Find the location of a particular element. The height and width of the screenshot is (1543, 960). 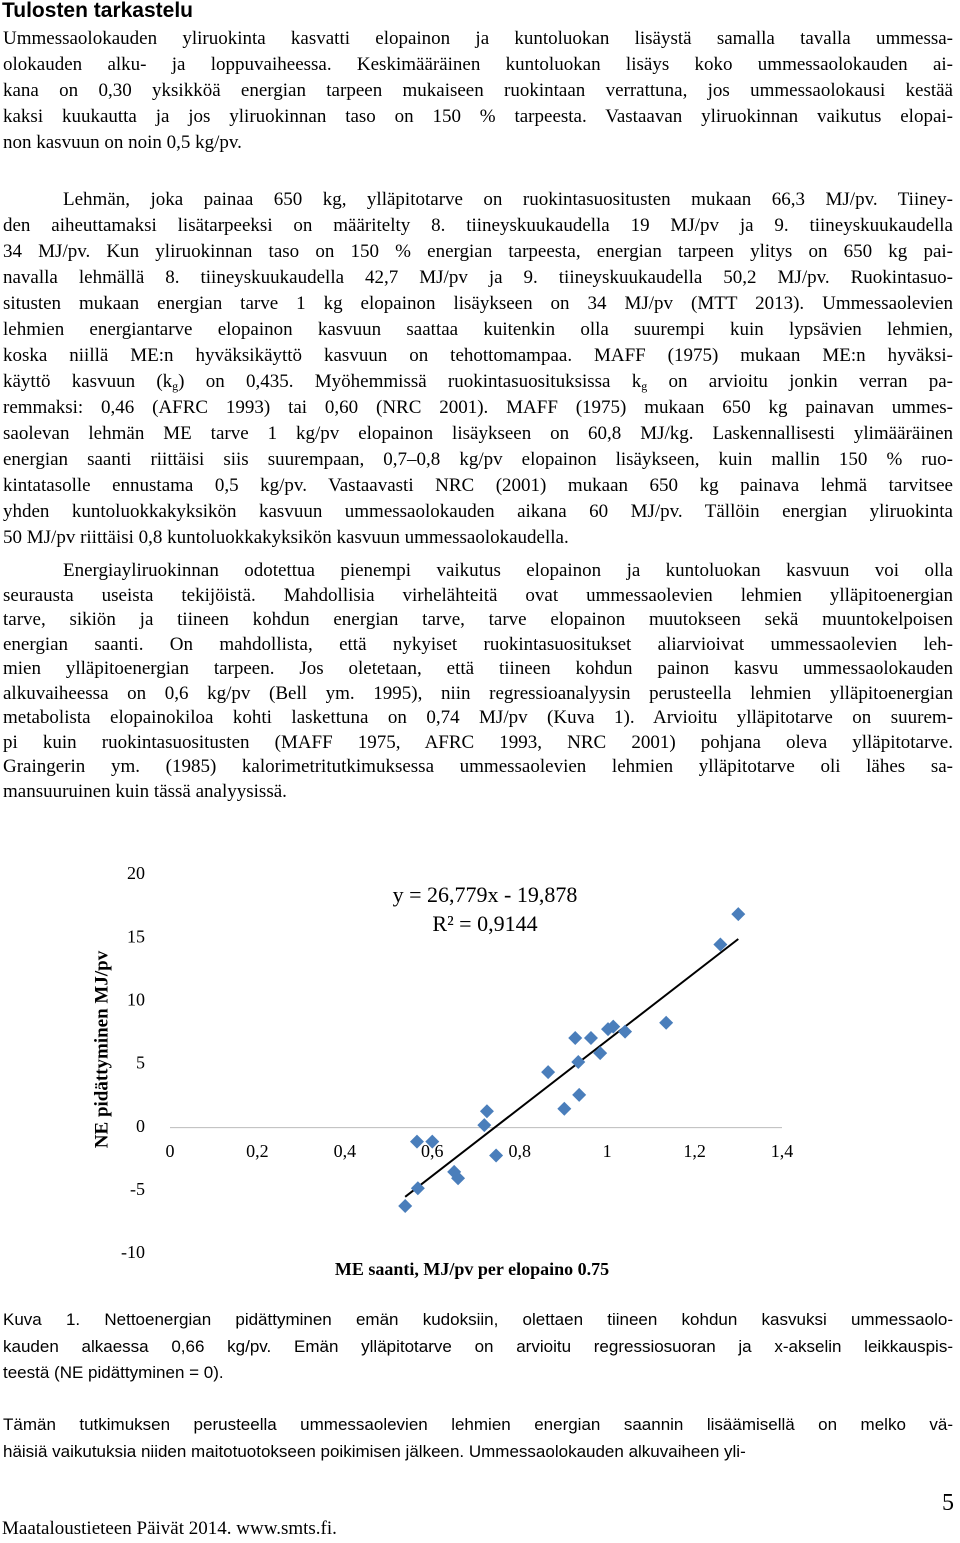

text-line: non kasvuun on noin 0,5 kg/pv. is located at coordinates (122, 142).